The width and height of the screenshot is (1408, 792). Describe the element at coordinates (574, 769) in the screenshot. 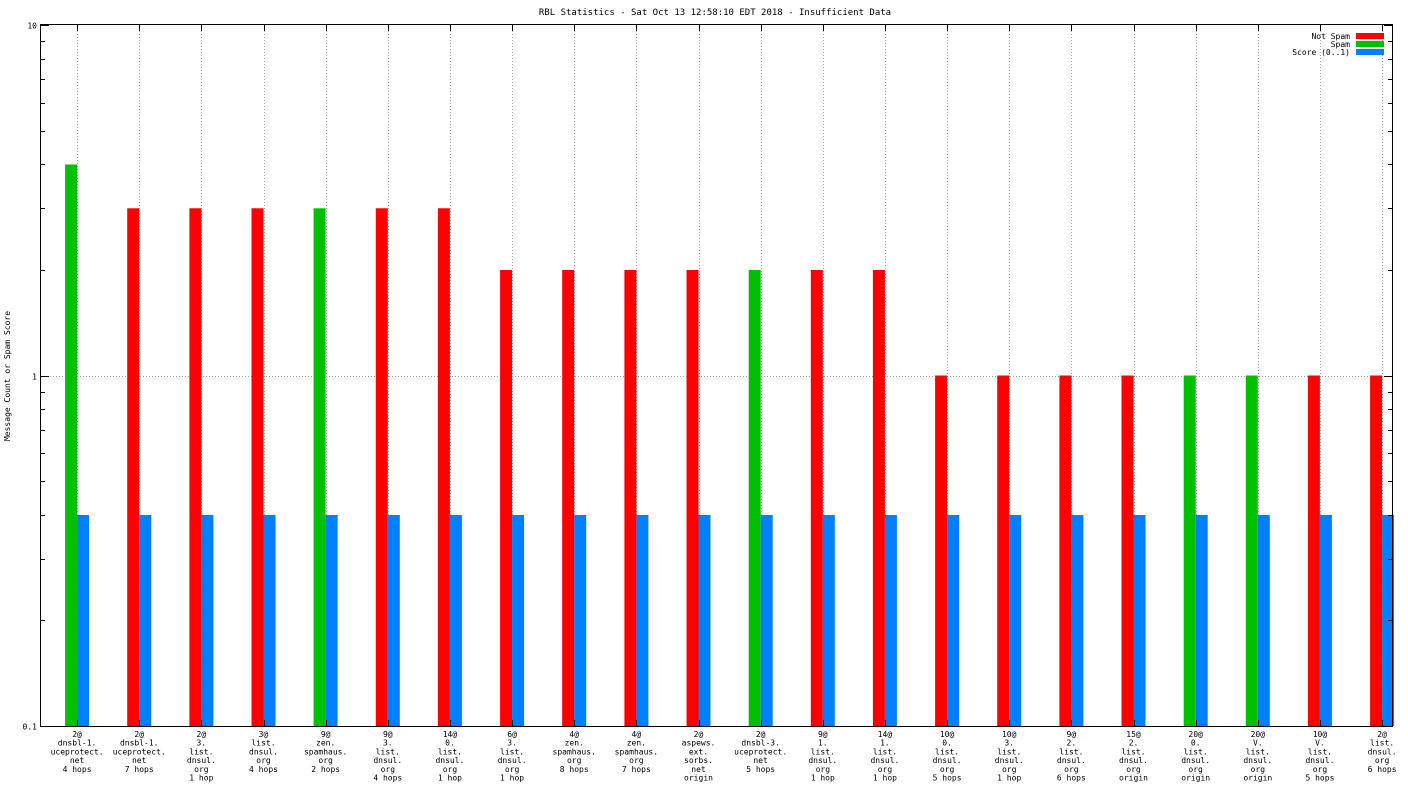

I see `x-category-line: 8 hops` at that location.